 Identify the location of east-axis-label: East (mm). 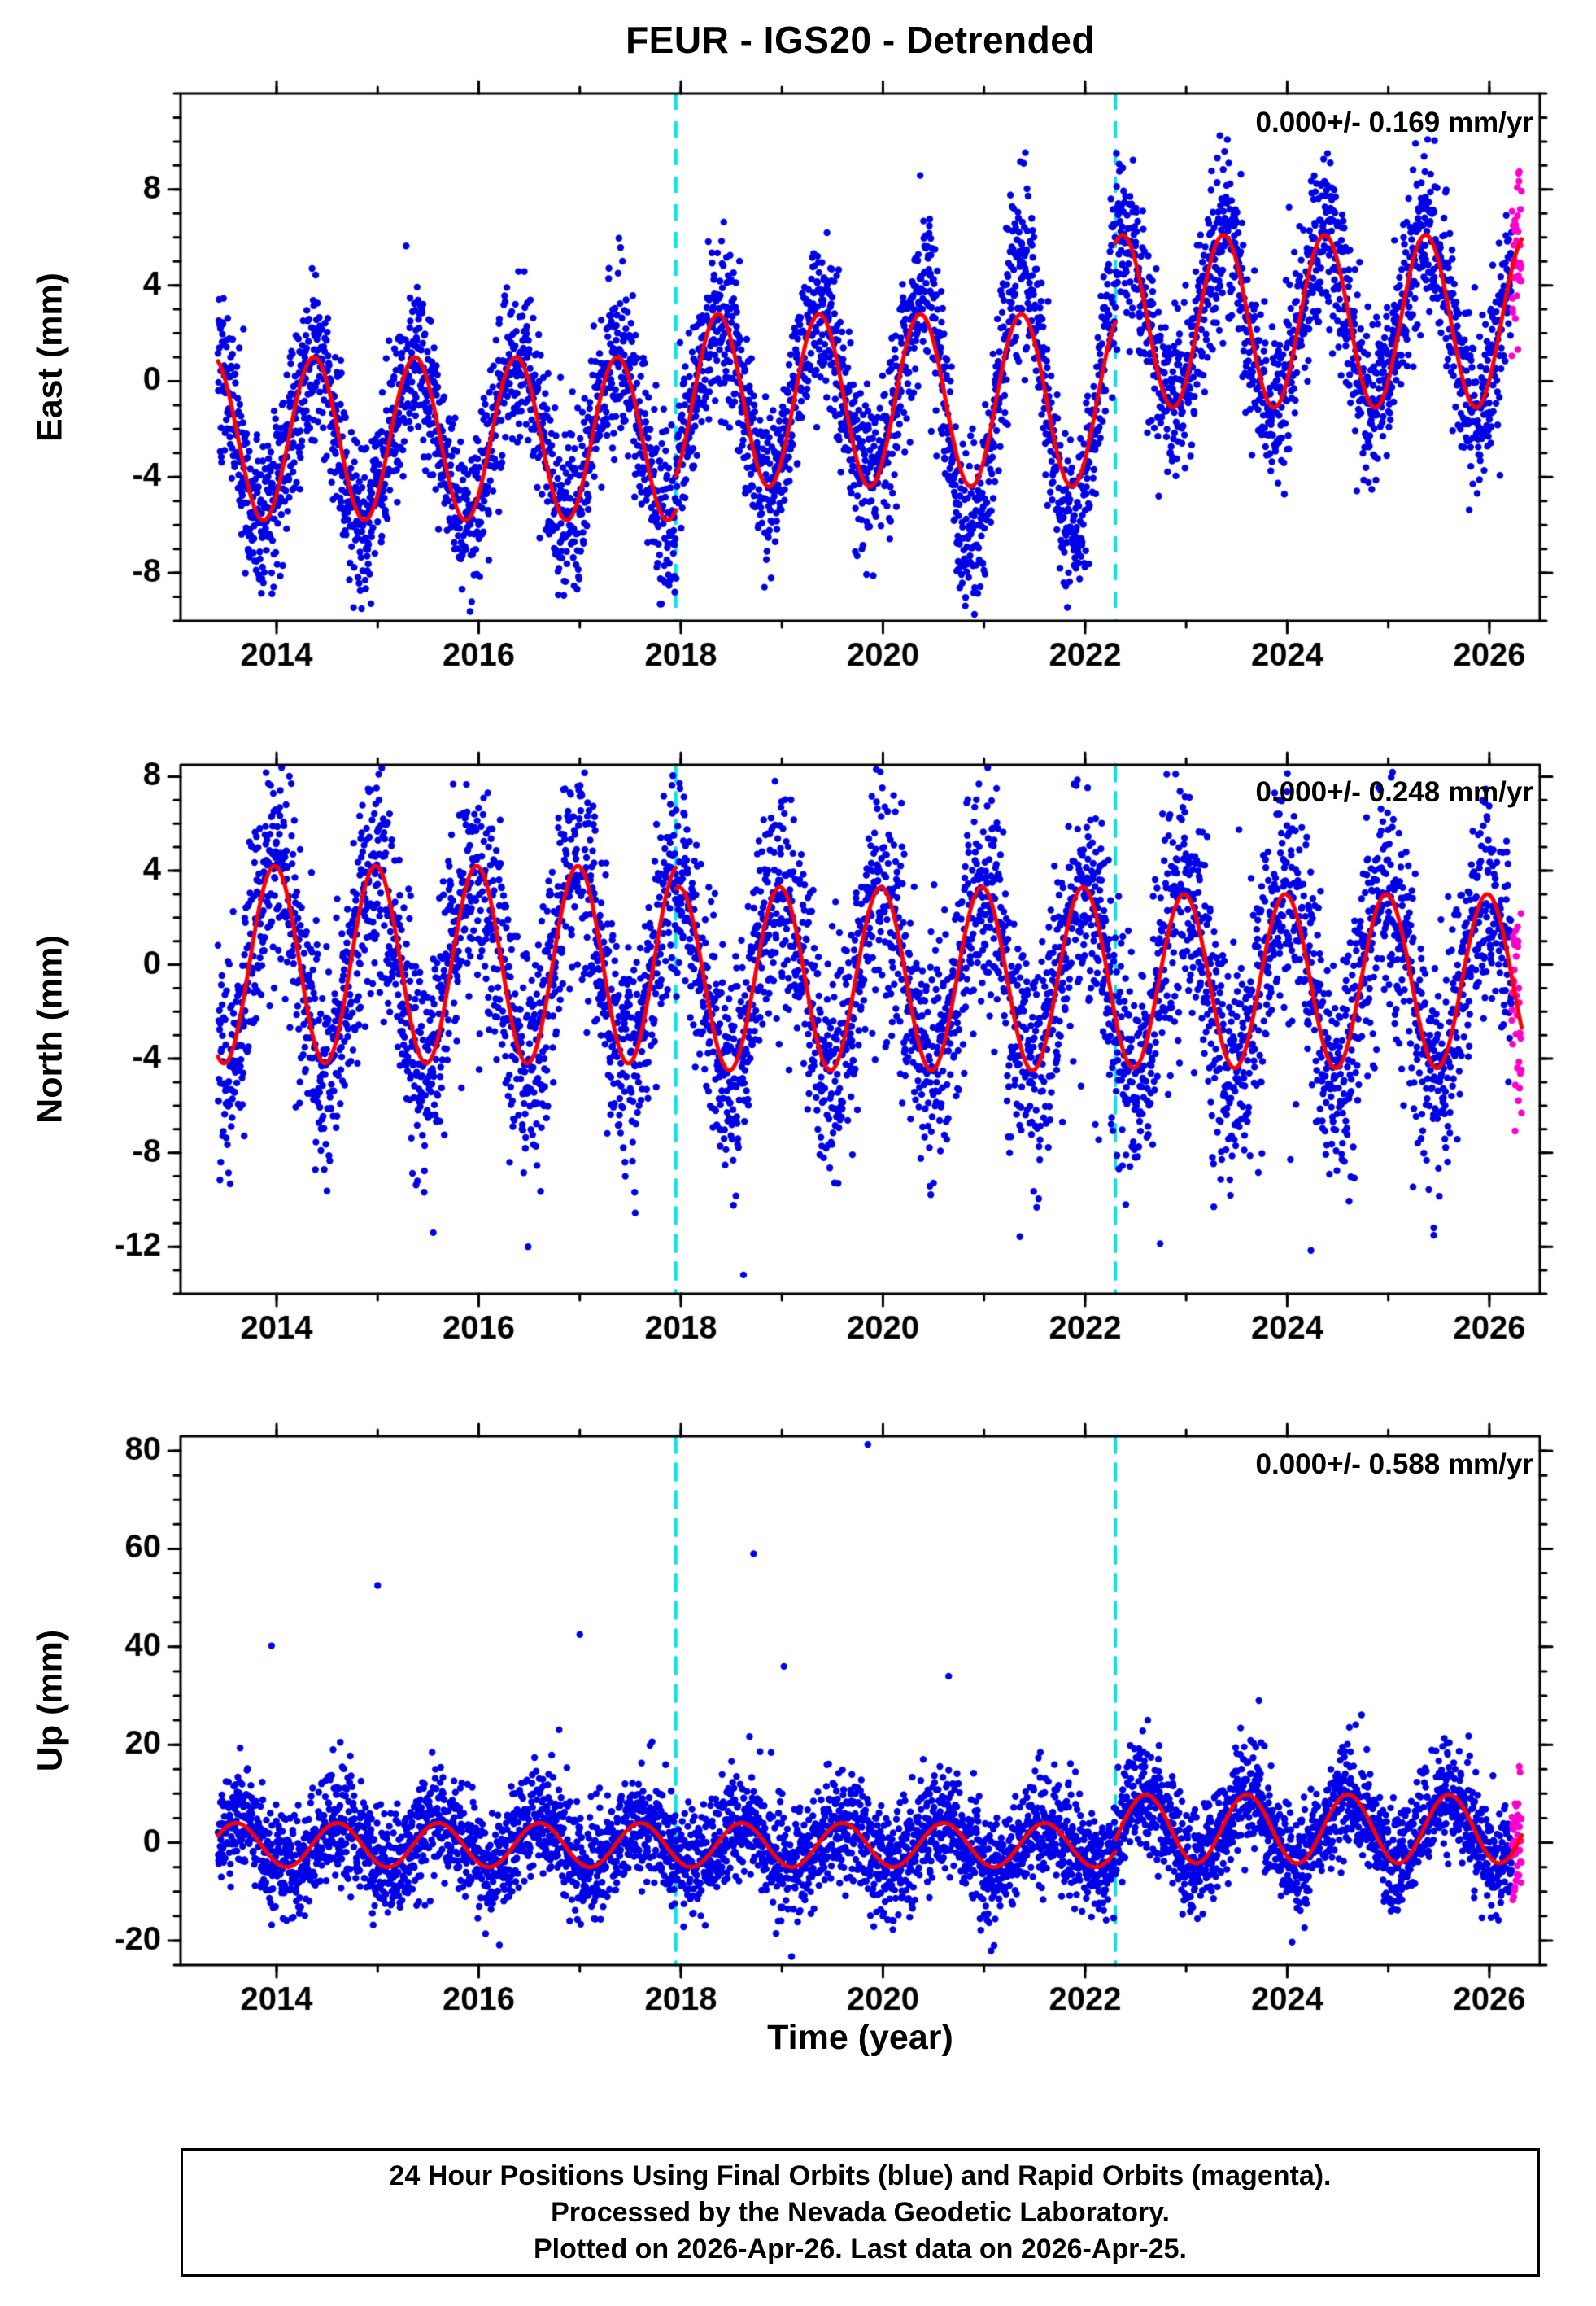
(50, 357).